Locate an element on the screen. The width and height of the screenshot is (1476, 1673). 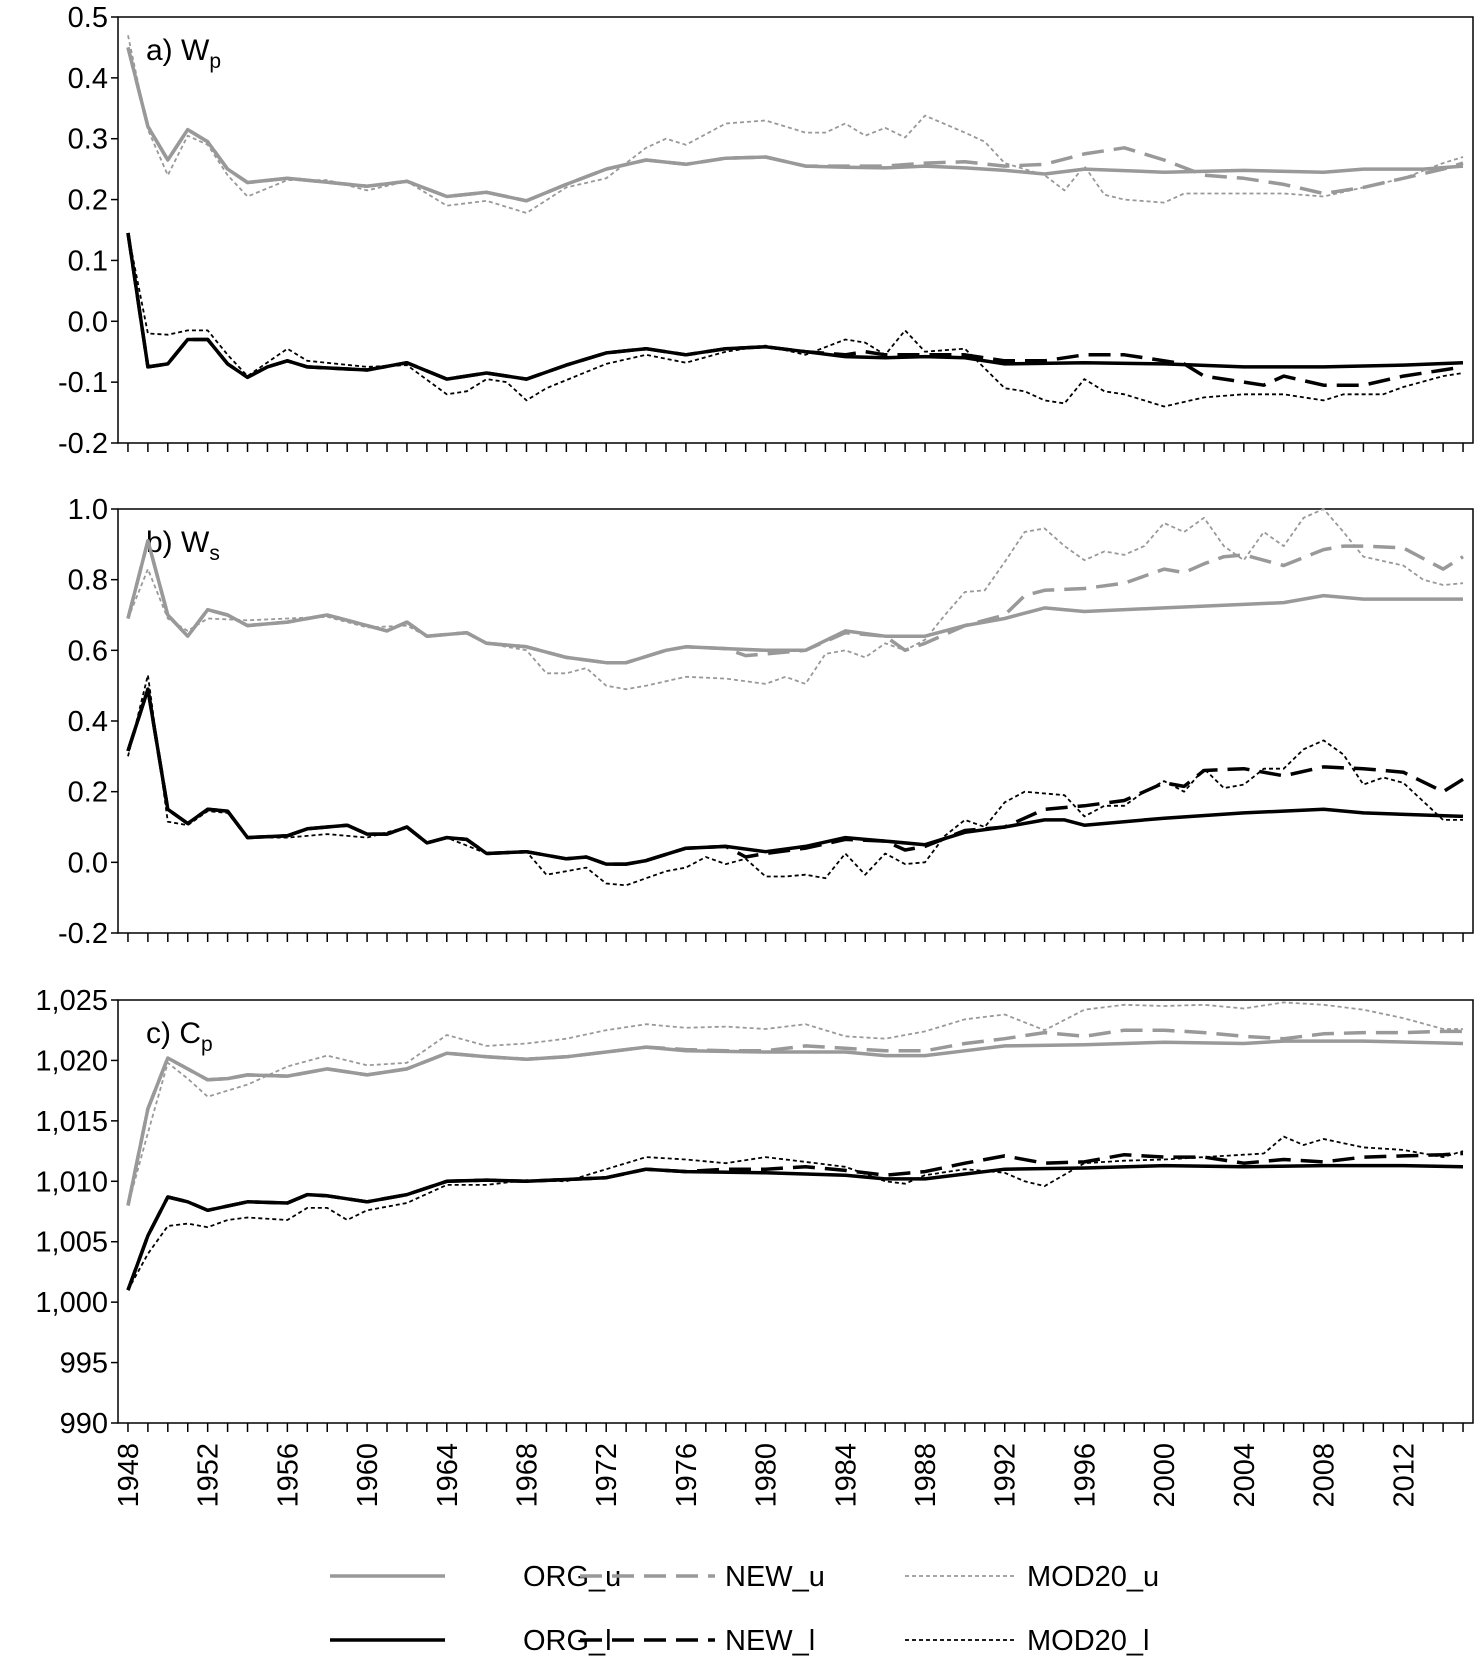
x-tick-label: 1972 is located at coordinates (607, 1475).